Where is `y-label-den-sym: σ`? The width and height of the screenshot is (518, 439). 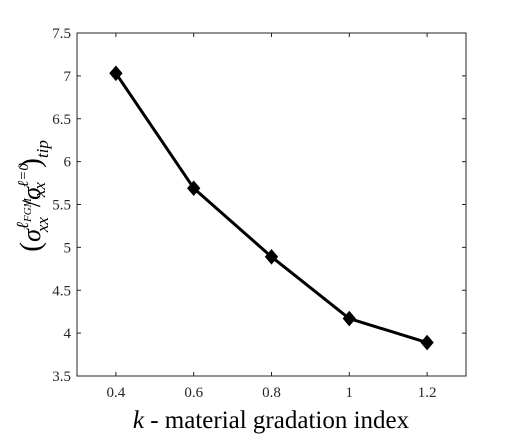
y-label-den-sym: σ is located at coordinates (31, 193).